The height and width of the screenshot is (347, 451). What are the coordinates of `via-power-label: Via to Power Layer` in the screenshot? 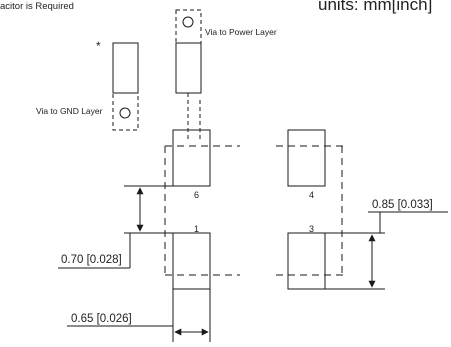 It's located at (241, 32).